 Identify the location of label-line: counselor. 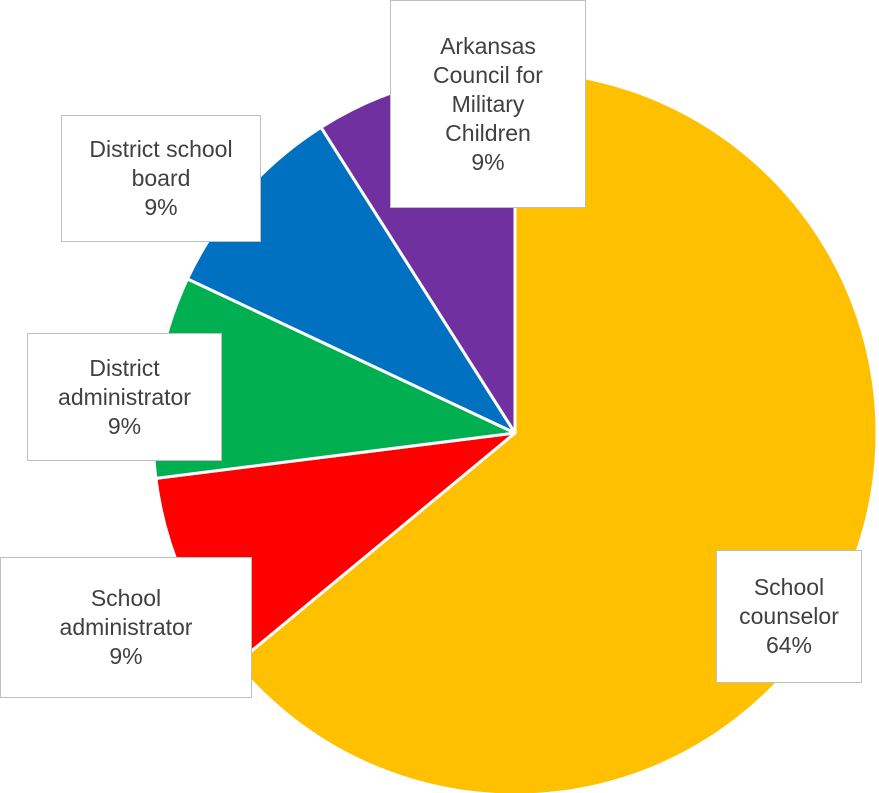
(789, 616).